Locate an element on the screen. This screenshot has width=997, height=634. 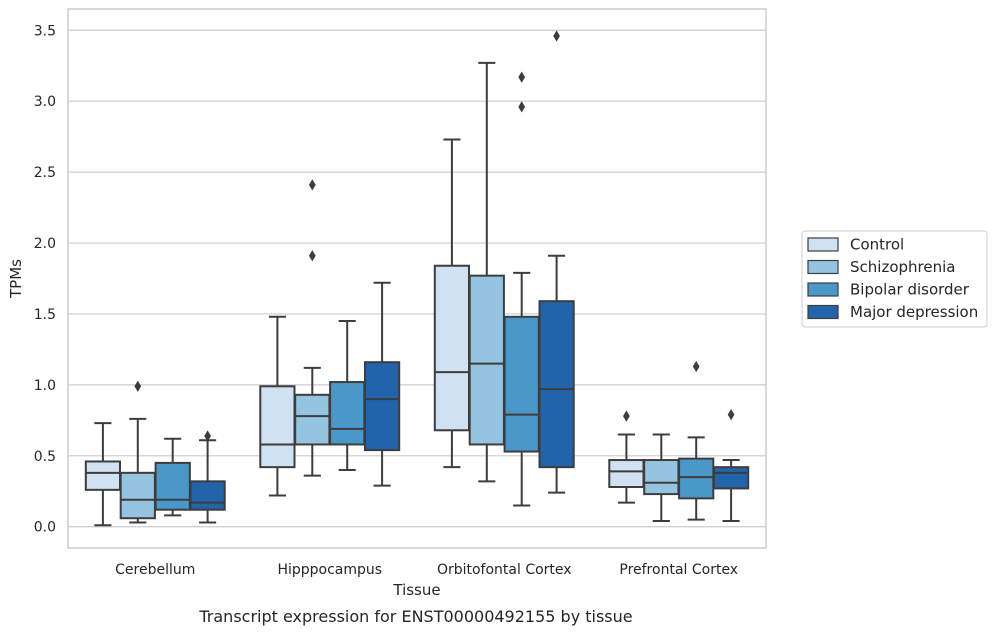
x-tick-label: Prefrontal Cortex is located at coordinates (678, 570).